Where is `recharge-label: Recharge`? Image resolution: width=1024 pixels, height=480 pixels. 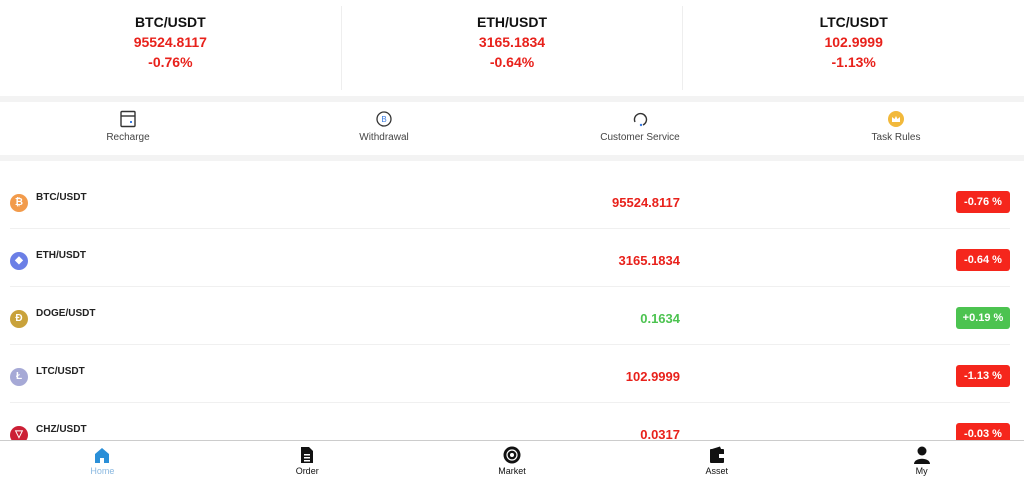 recharge-label: Recharge is located at coordinates (128, 137).